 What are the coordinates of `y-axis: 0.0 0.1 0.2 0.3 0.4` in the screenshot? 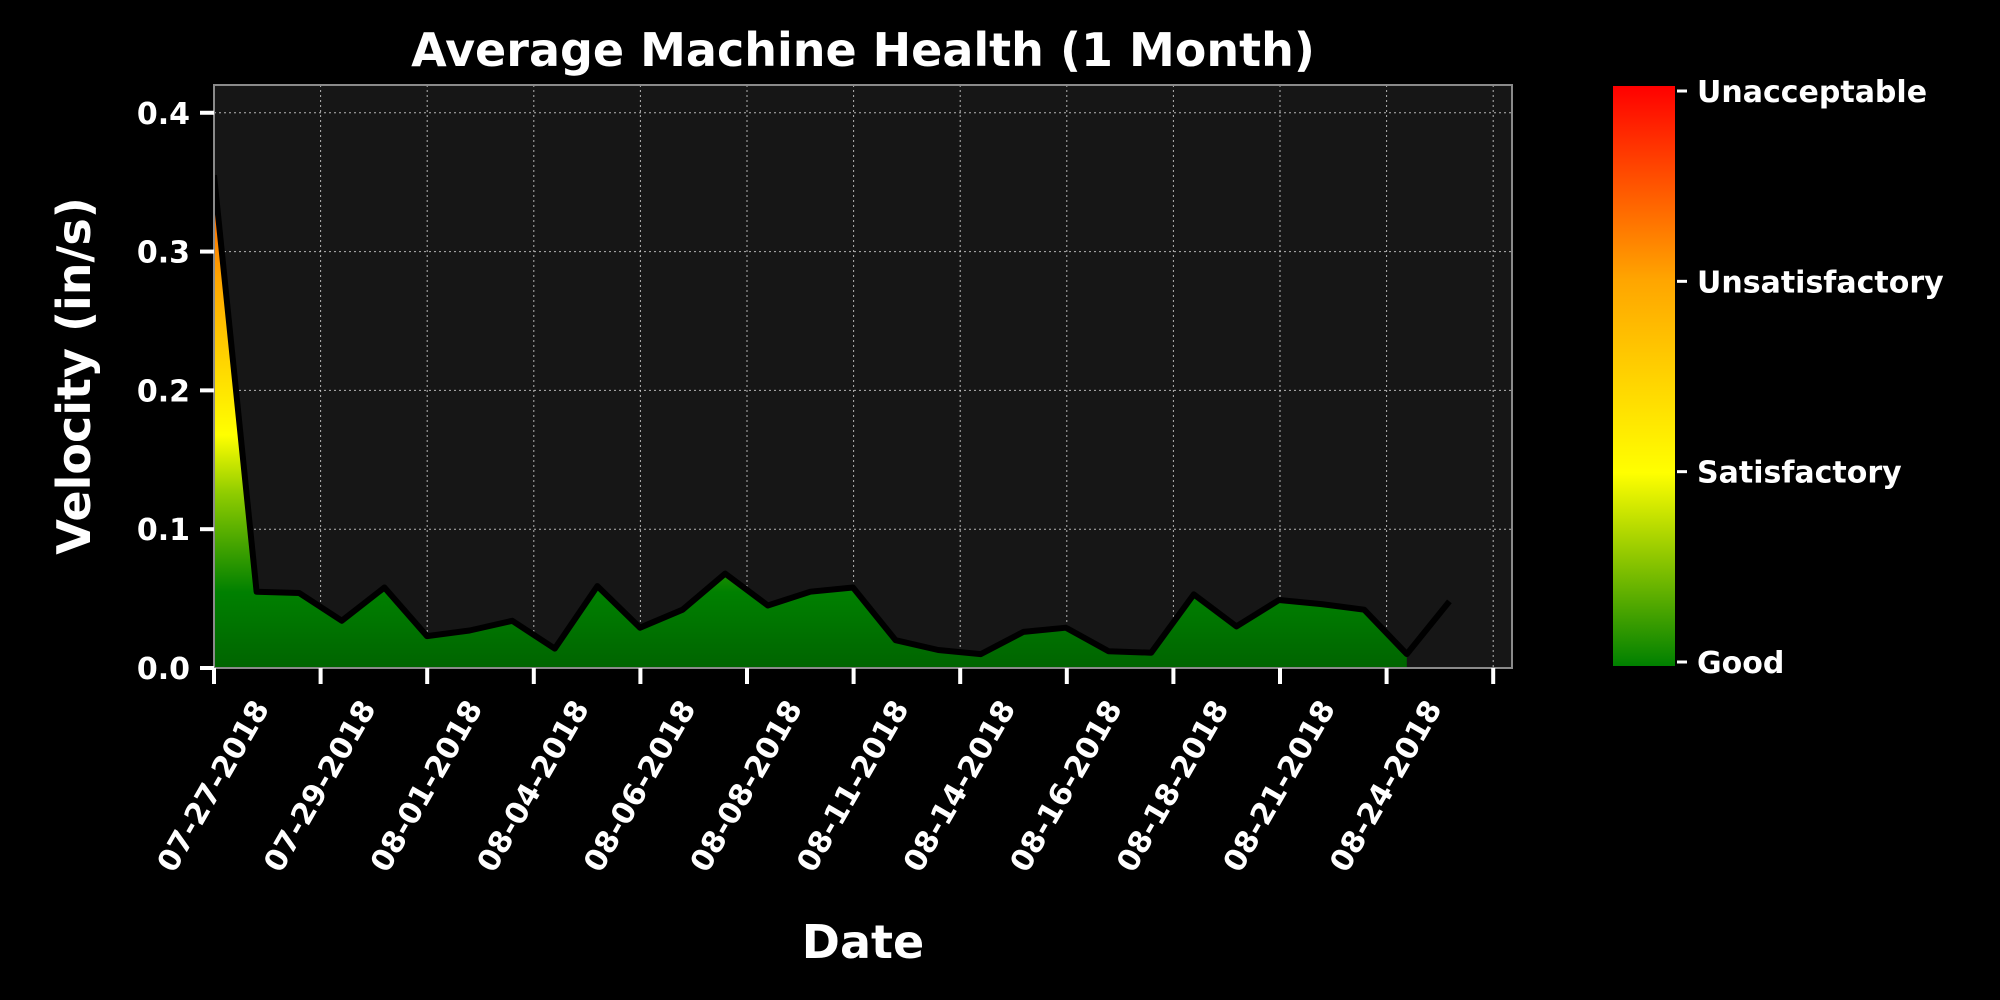 It's located at (175, 392).